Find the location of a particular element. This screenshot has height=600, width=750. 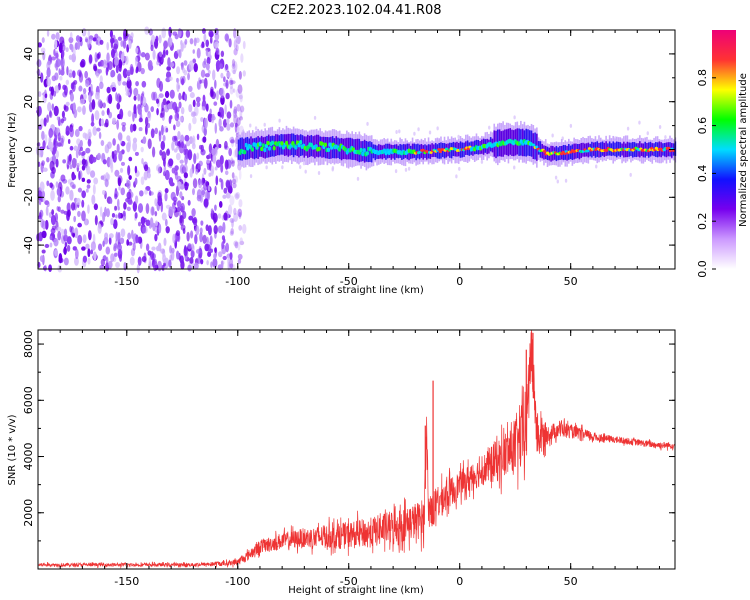

snr-y-tick-label-2: 6000 is located at coordinates (28, 400).